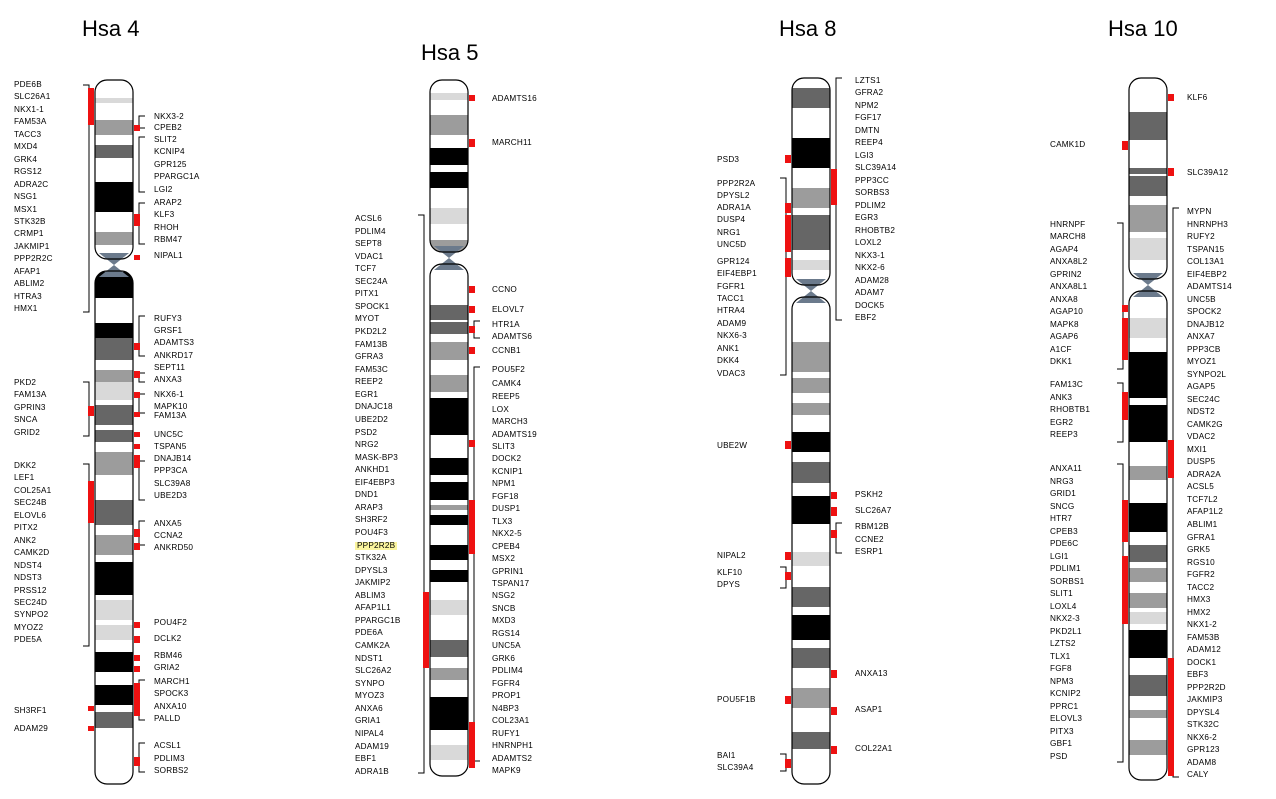 The image size is (1276, 799). Describe the element at coordinates (873, 510) in the screenshot. I see `gene-label: SLC26A7` at that location.